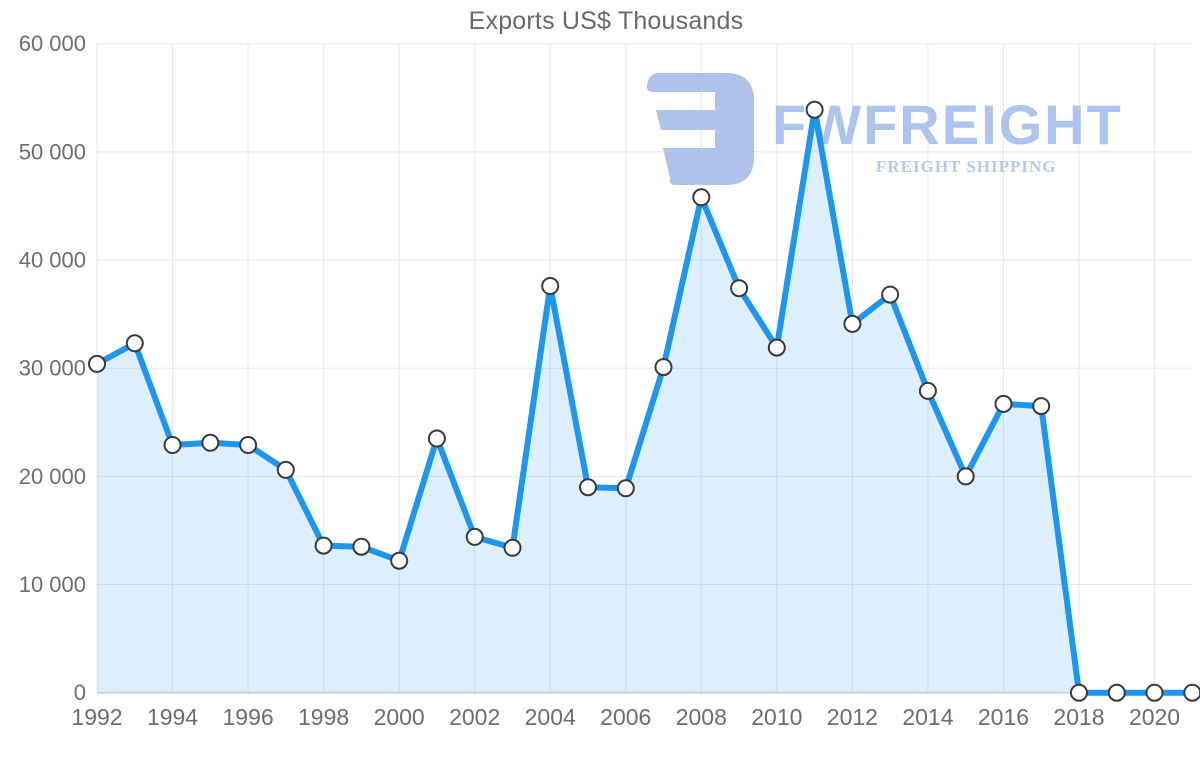 The height and width of the screenshot is (763, 1200). I want to click on chart-title: Exports US$ Thousands, so click(606, 21).